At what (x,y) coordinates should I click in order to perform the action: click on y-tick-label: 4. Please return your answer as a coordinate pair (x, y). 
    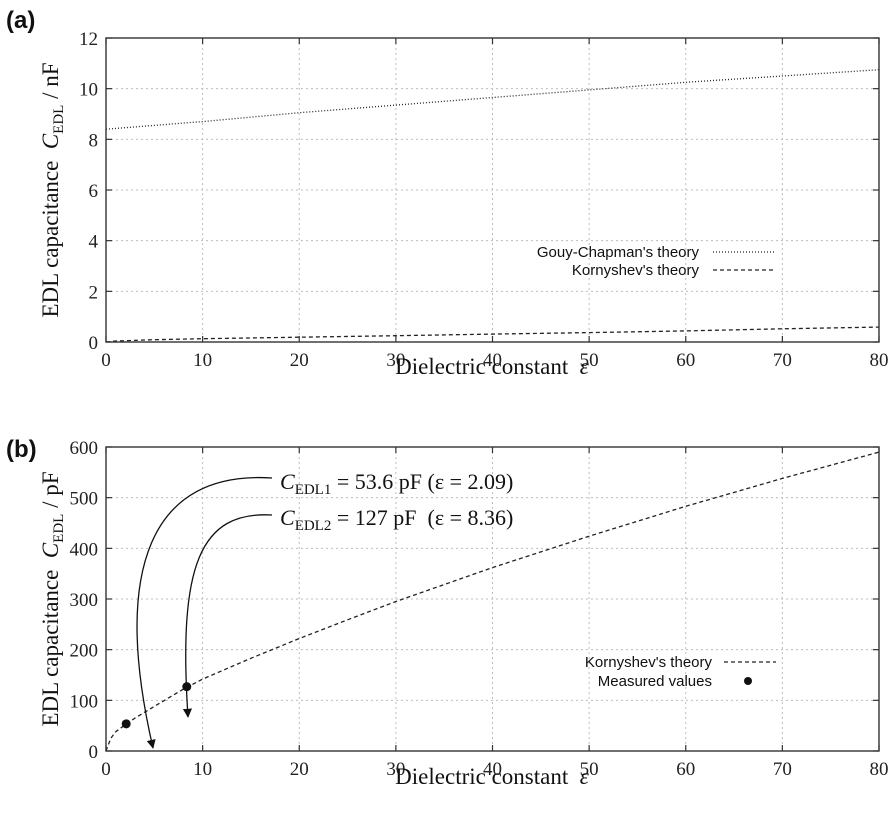
    Looking at the image, I should click on (94, 242).